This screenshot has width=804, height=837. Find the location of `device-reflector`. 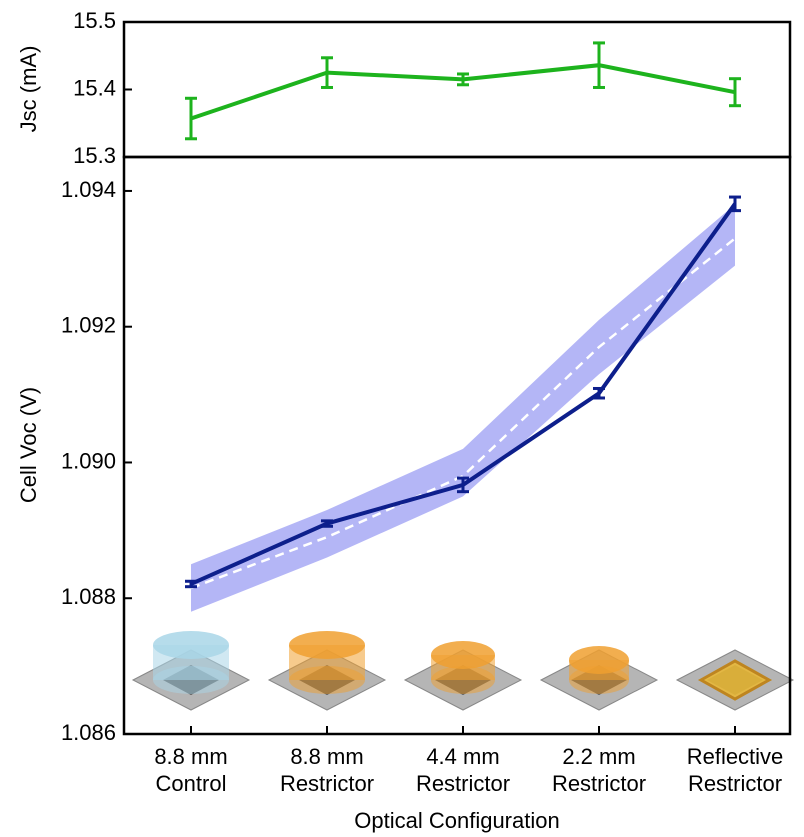

device-reflector is located at coordinates (735, 680).